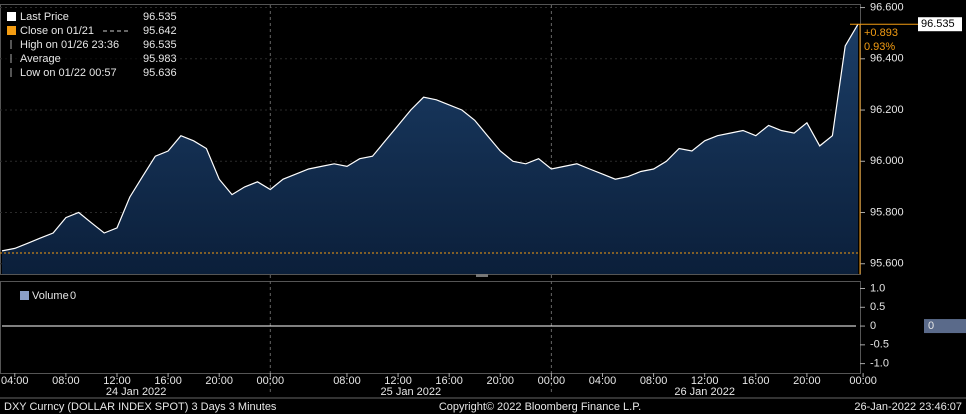 The height and width of the screenshot is (414, 966). Describe the element at coordinates (540, 407) in the screenshot. I see `footer-center: Copyright© 2022 Bloomberg Finance L.P.` at that location.